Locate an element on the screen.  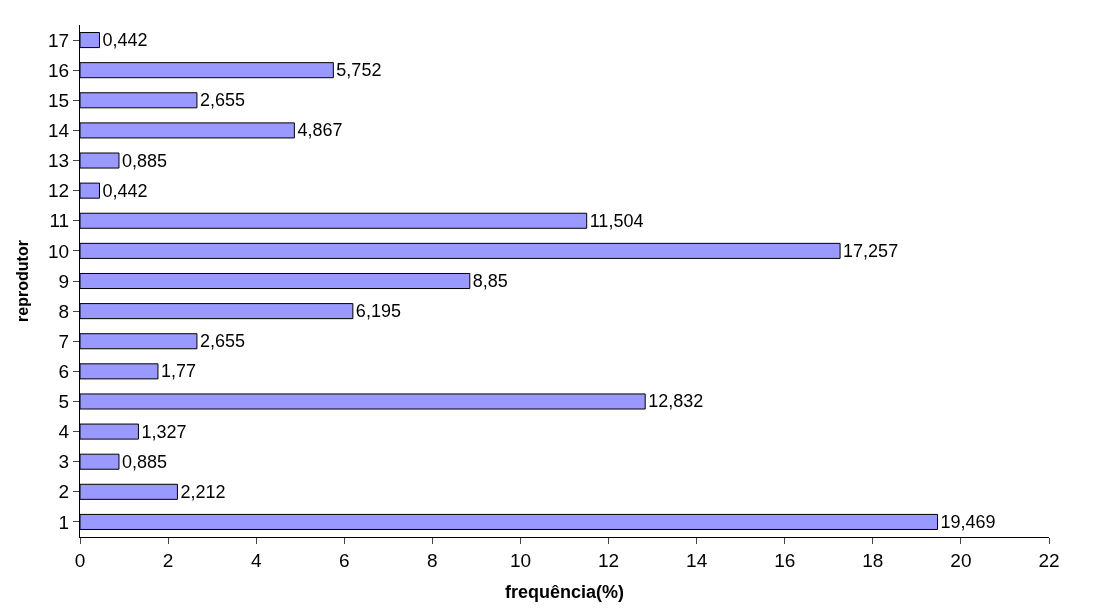
x-tick-label: 2 is located at coordinates (168, 560).